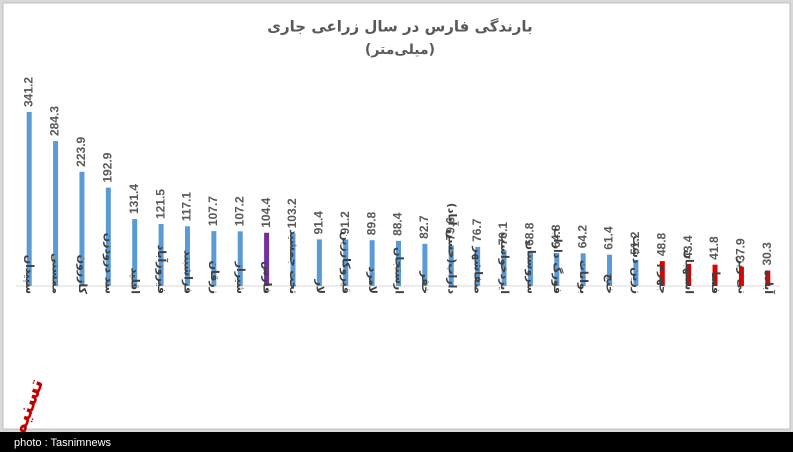  What do you see at coordinates (319, 286) in the screenshot?
I see `category-label: لار` at bounding box center [319, 286].